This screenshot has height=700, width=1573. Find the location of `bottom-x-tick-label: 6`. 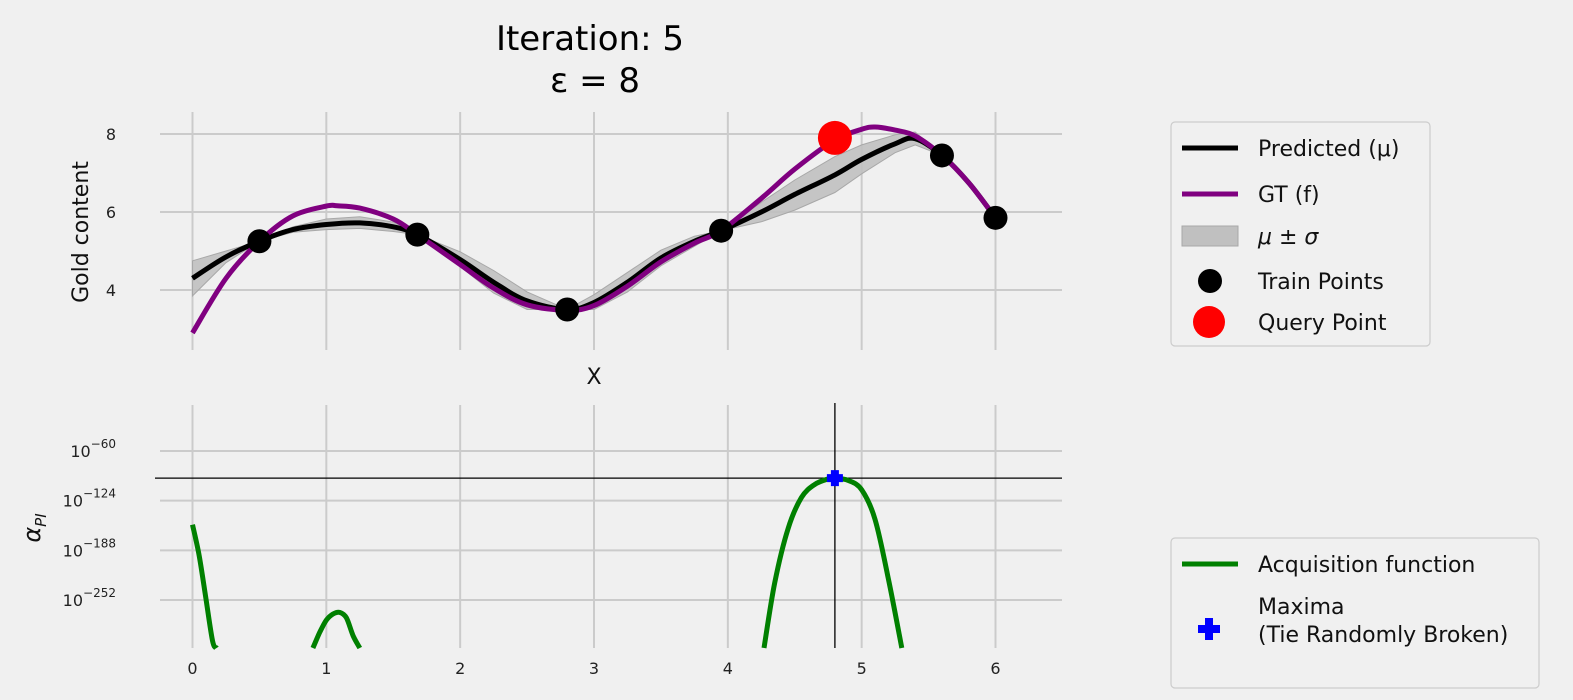

bottom-x-tick-label: 6 is located at coordinates (995, 668).